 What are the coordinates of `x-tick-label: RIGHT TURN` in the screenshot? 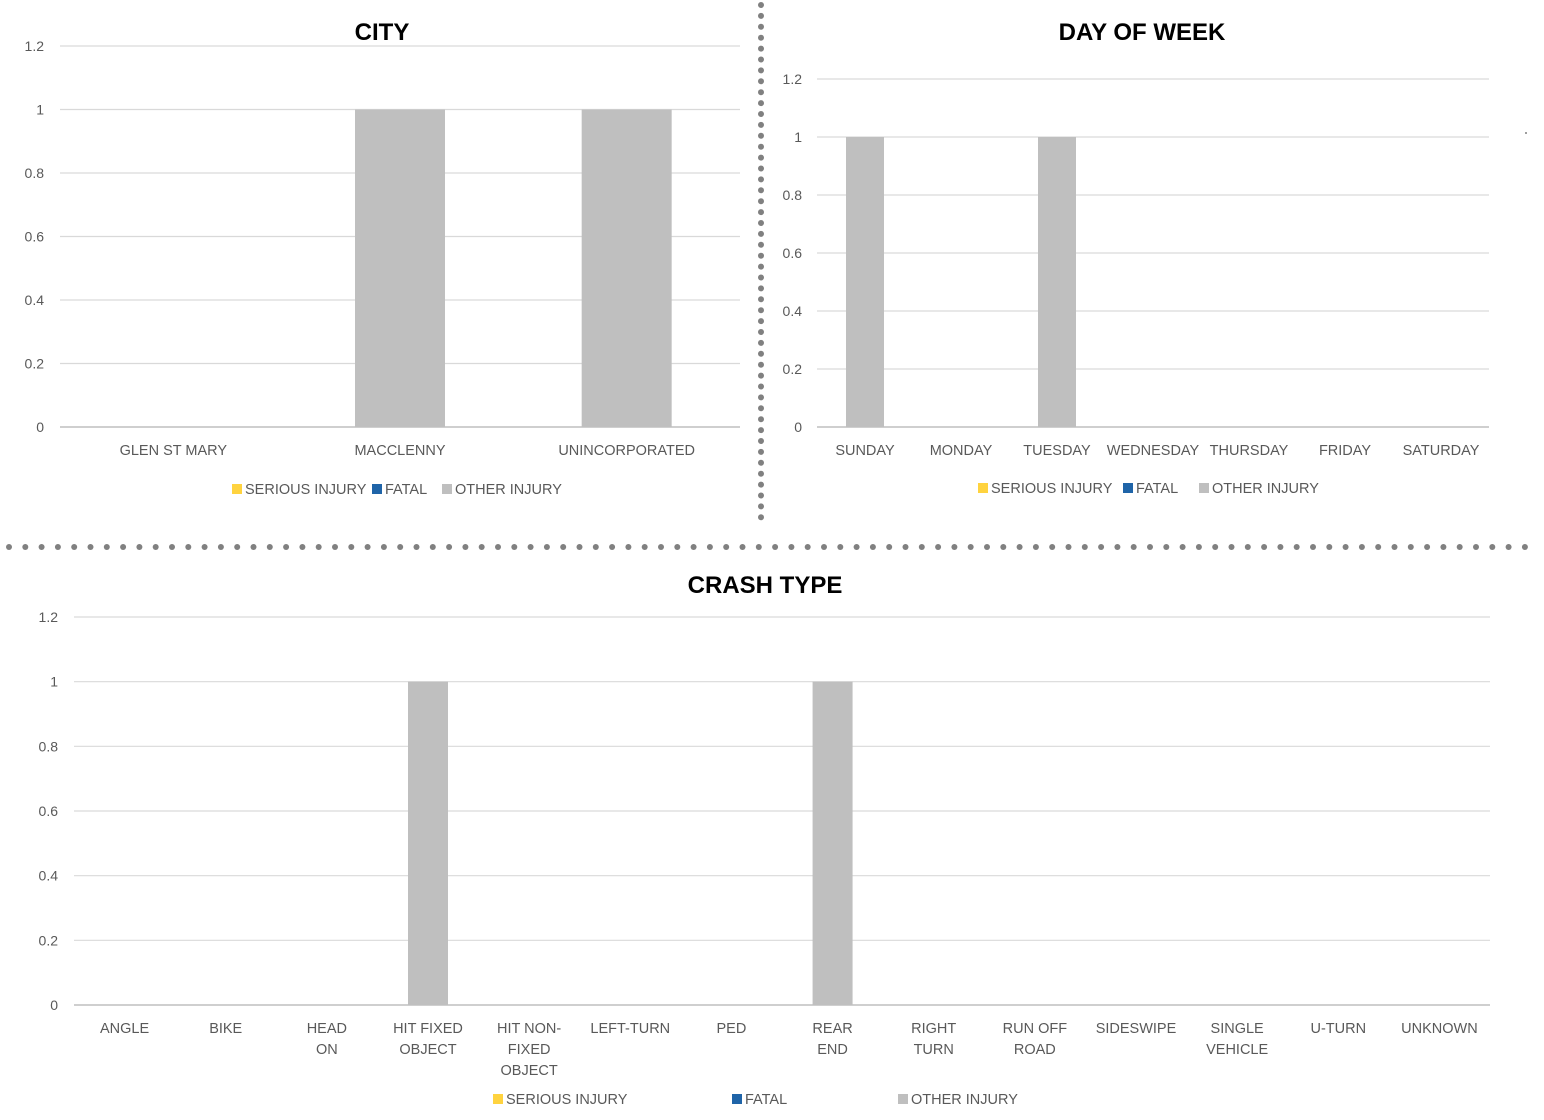 It's located at (933, 1039).